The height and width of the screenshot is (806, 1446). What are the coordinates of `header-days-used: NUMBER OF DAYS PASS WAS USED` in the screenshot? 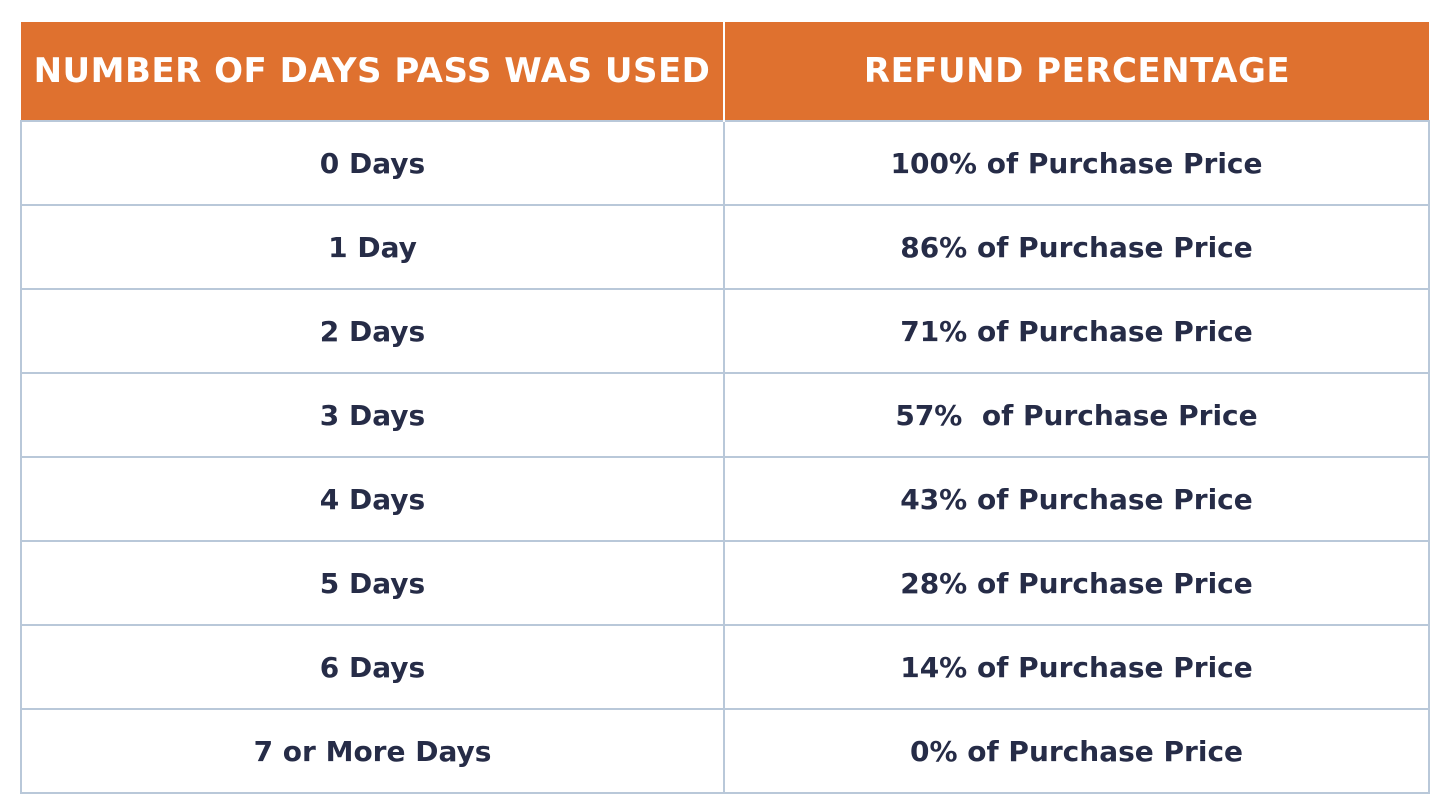 It's located at (373, 71).